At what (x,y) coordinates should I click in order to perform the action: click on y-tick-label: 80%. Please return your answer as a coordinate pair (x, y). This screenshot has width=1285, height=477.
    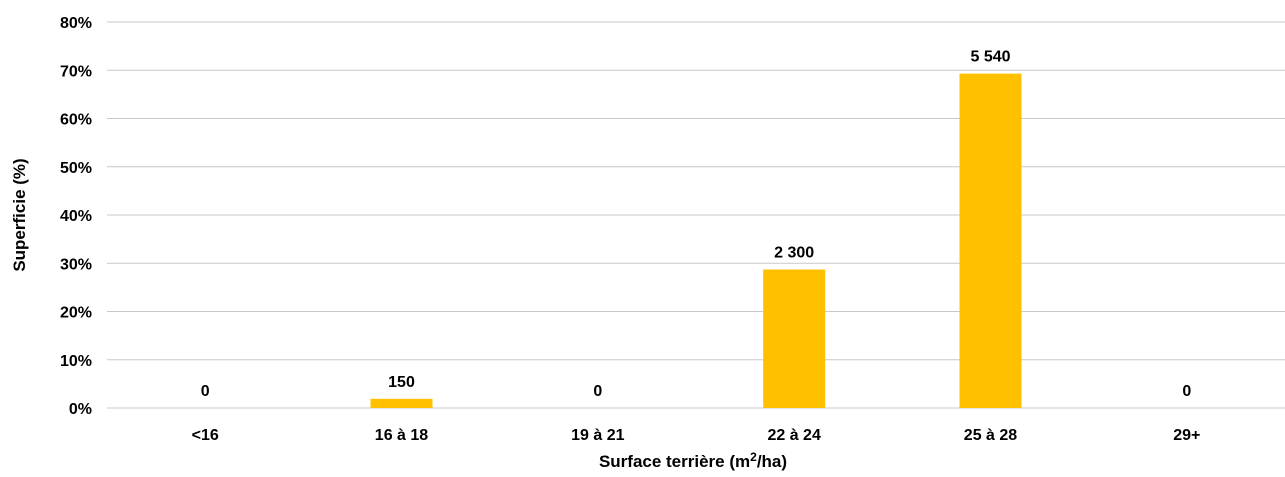
    Looking at the image, I should click on (76, 23).